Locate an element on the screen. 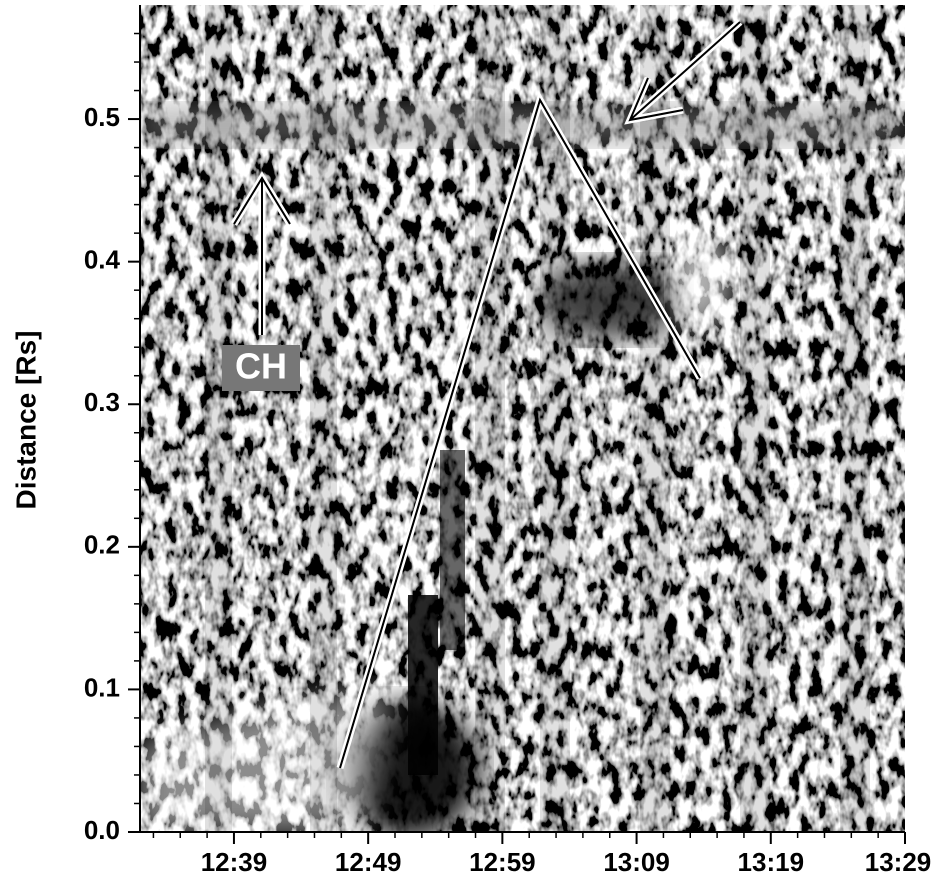 The width and height of the screenshot is (933, 882). x-tick-label: 13:19 is located at coordinates (771, 862).